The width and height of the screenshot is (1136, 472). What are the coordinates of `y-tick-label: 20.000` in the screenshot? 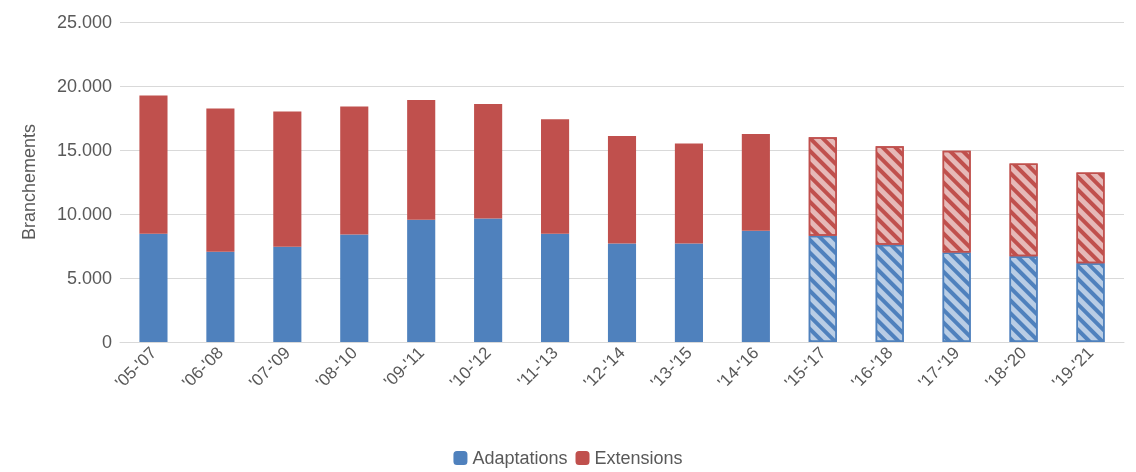 It's located at (84, 86).